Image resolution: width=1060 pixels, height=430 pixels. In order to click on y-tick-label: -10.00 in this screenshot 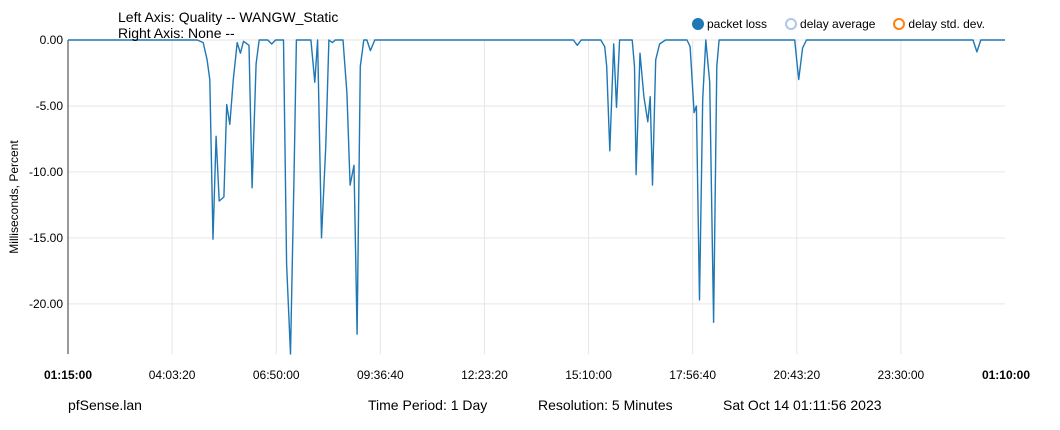, I will do `click(46, 172)`.